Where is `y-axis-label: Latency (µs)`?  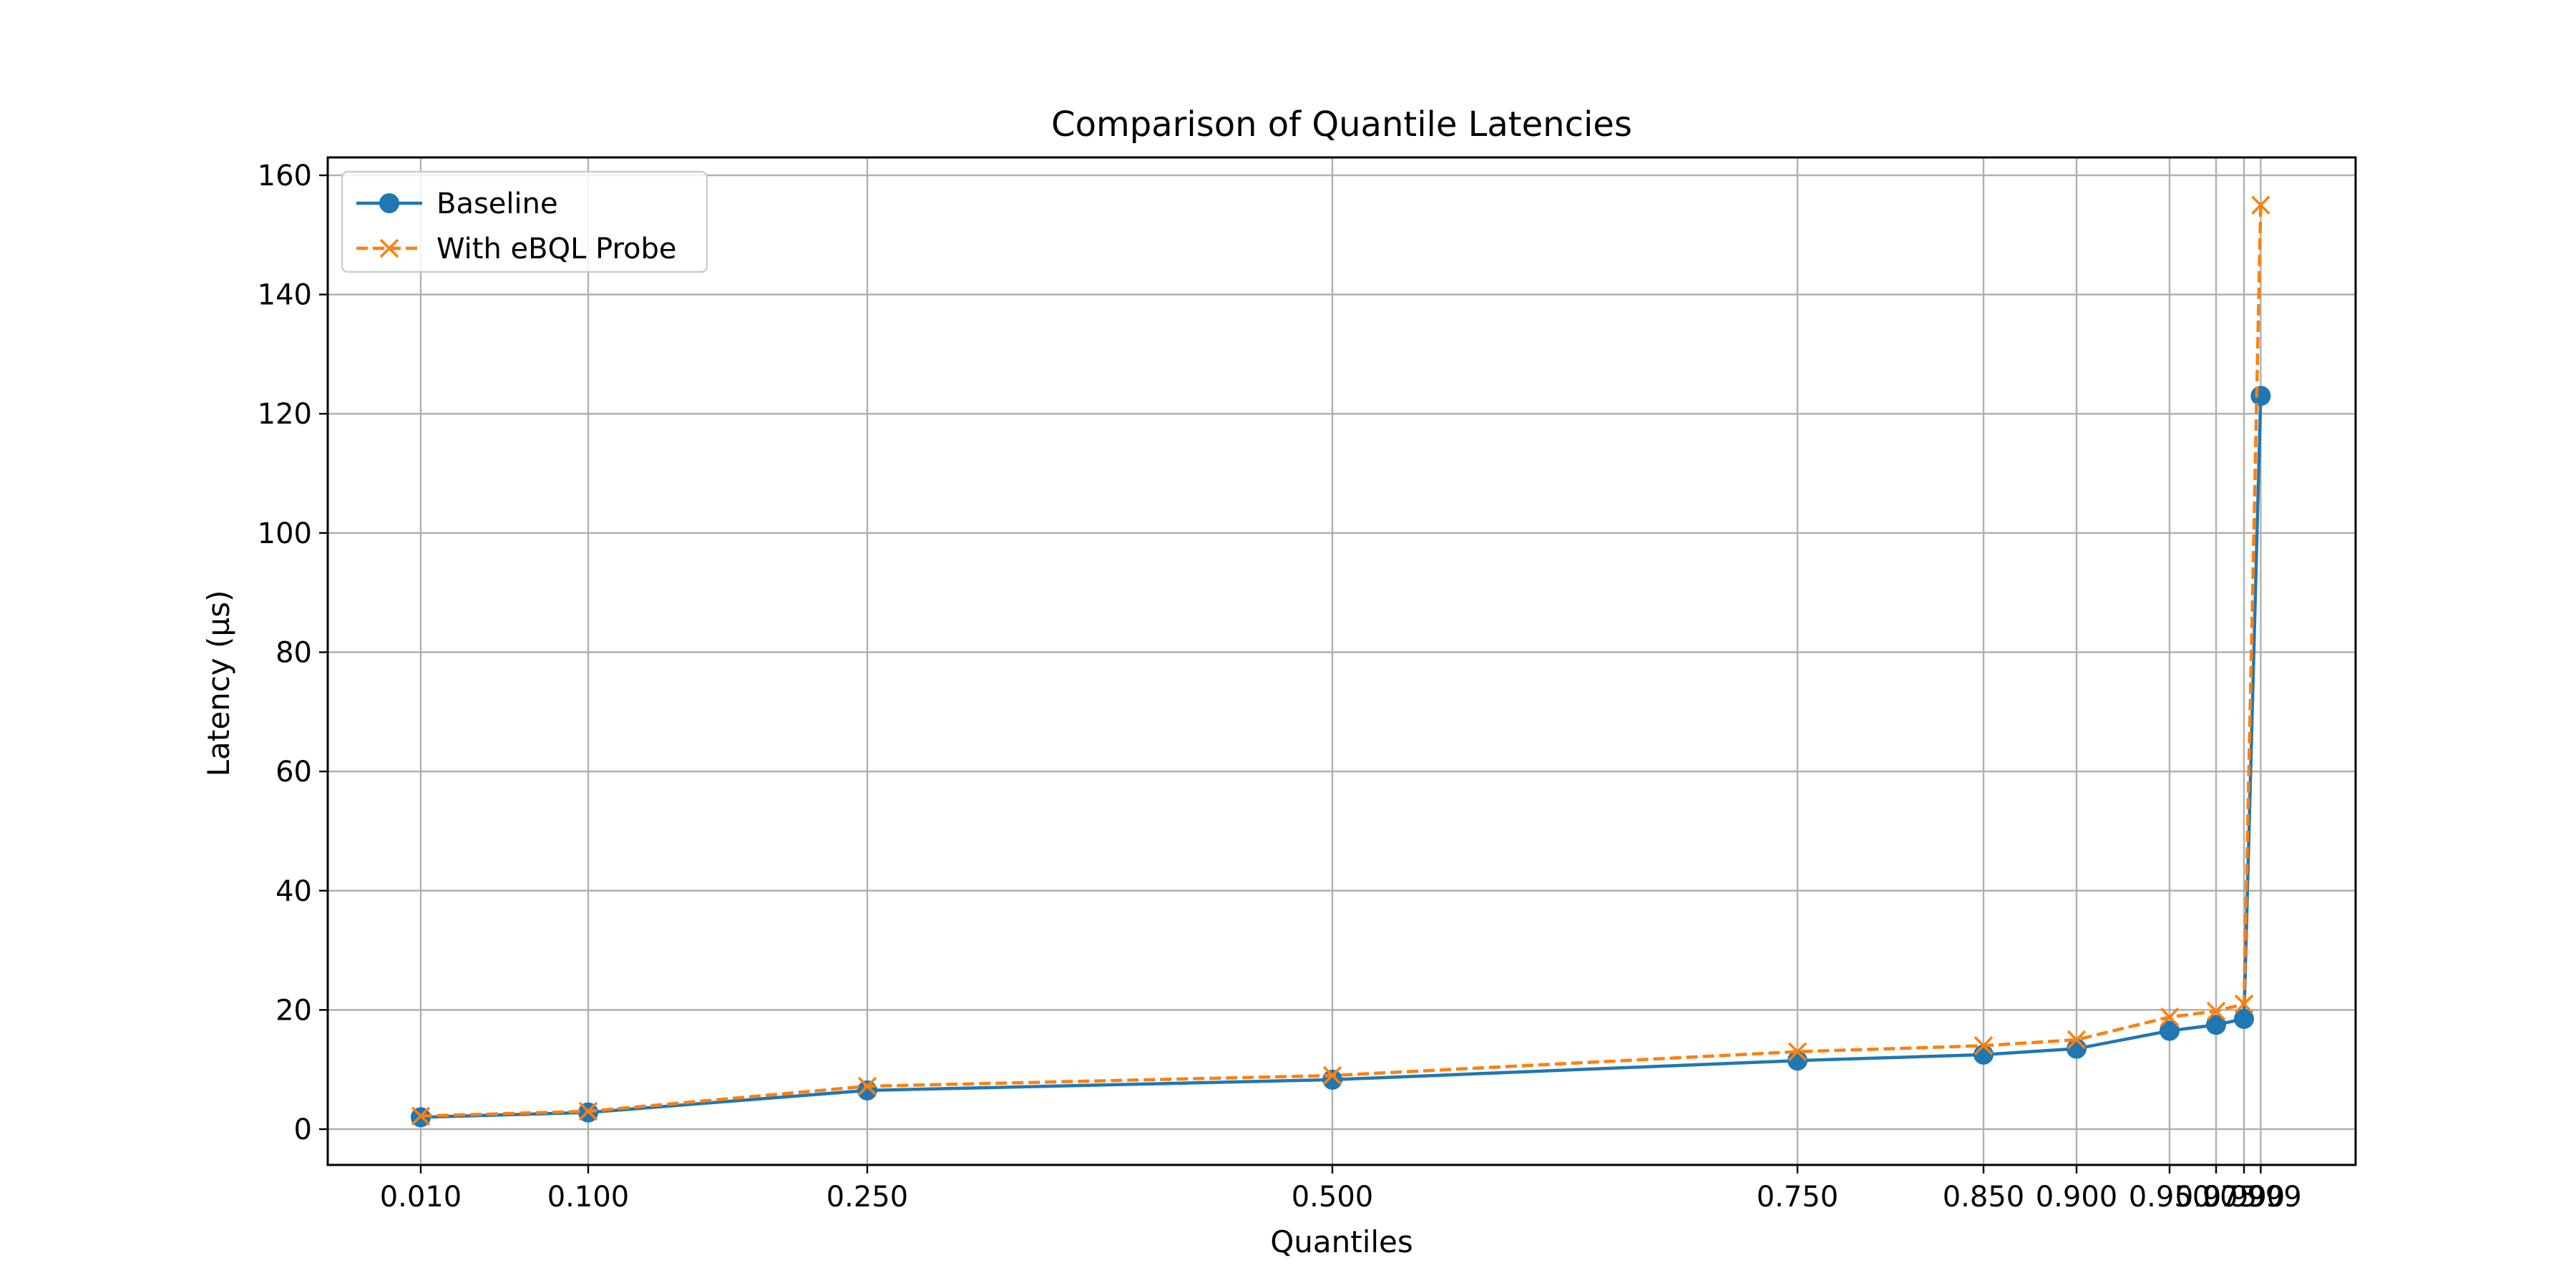 y-axis-label: Latency (µs) is located at coordinates (218, 683).